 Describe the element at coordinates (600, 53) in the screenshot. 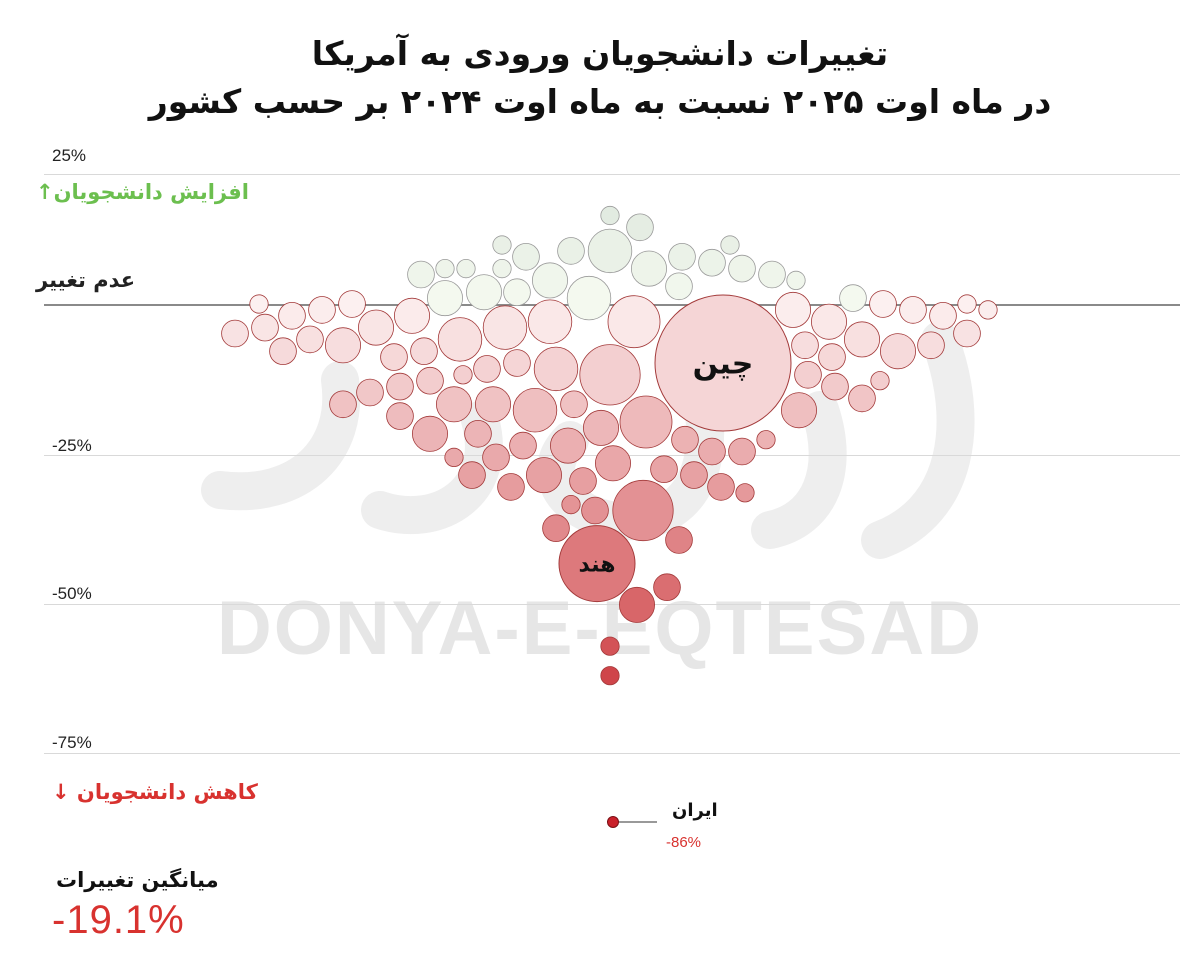

I see `chart-title-line-1: تغییرات دانشجویان ورودی به آمریکا` at that location.